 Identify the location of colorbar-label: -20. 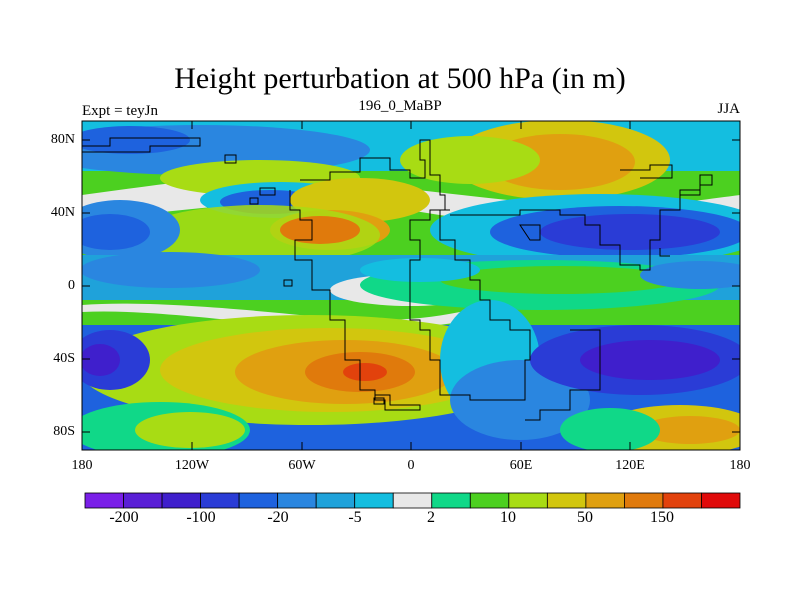
(278, 517).